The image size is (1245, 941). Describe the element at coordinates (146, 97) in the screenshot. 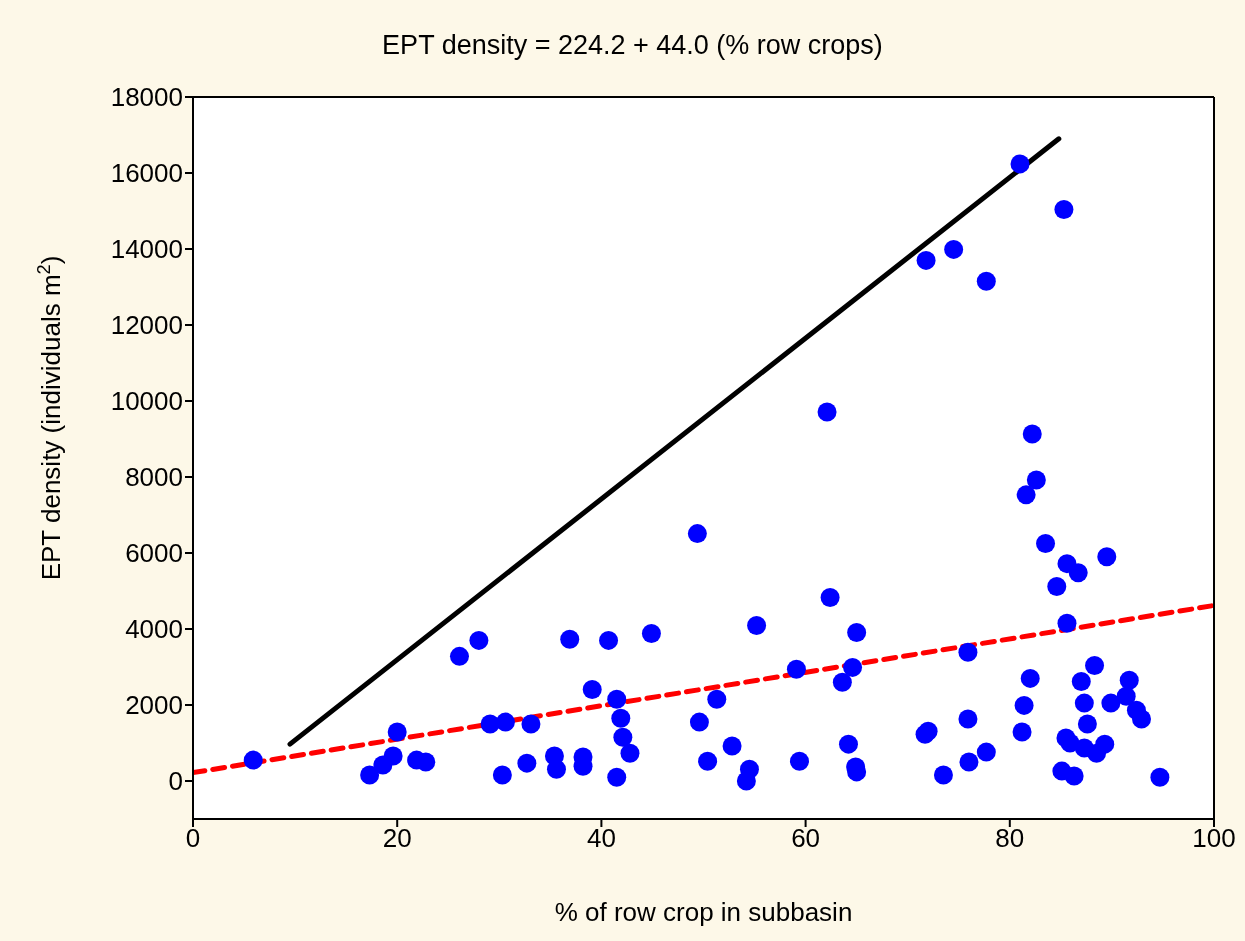

I see `y-tick-label: 18000` at that location.